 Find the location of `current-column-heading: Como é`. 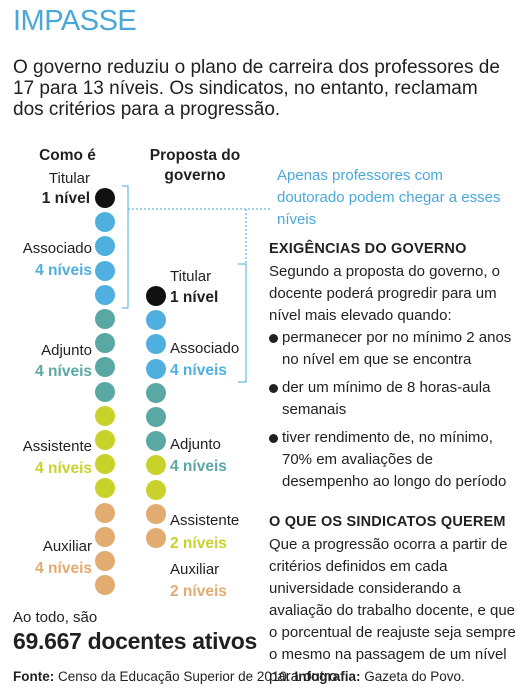

current-column-heading: Como é is located at coordinates (67, 155).